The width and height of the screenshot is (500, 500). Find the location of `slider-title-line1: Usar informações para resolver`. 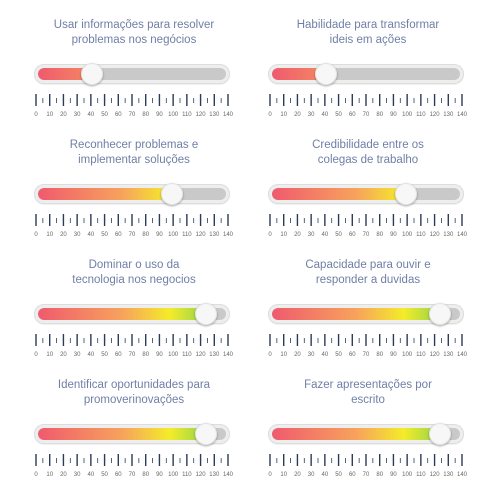

slider-title-line1: Usar informações para resolver is located at coordinates (134, 25).